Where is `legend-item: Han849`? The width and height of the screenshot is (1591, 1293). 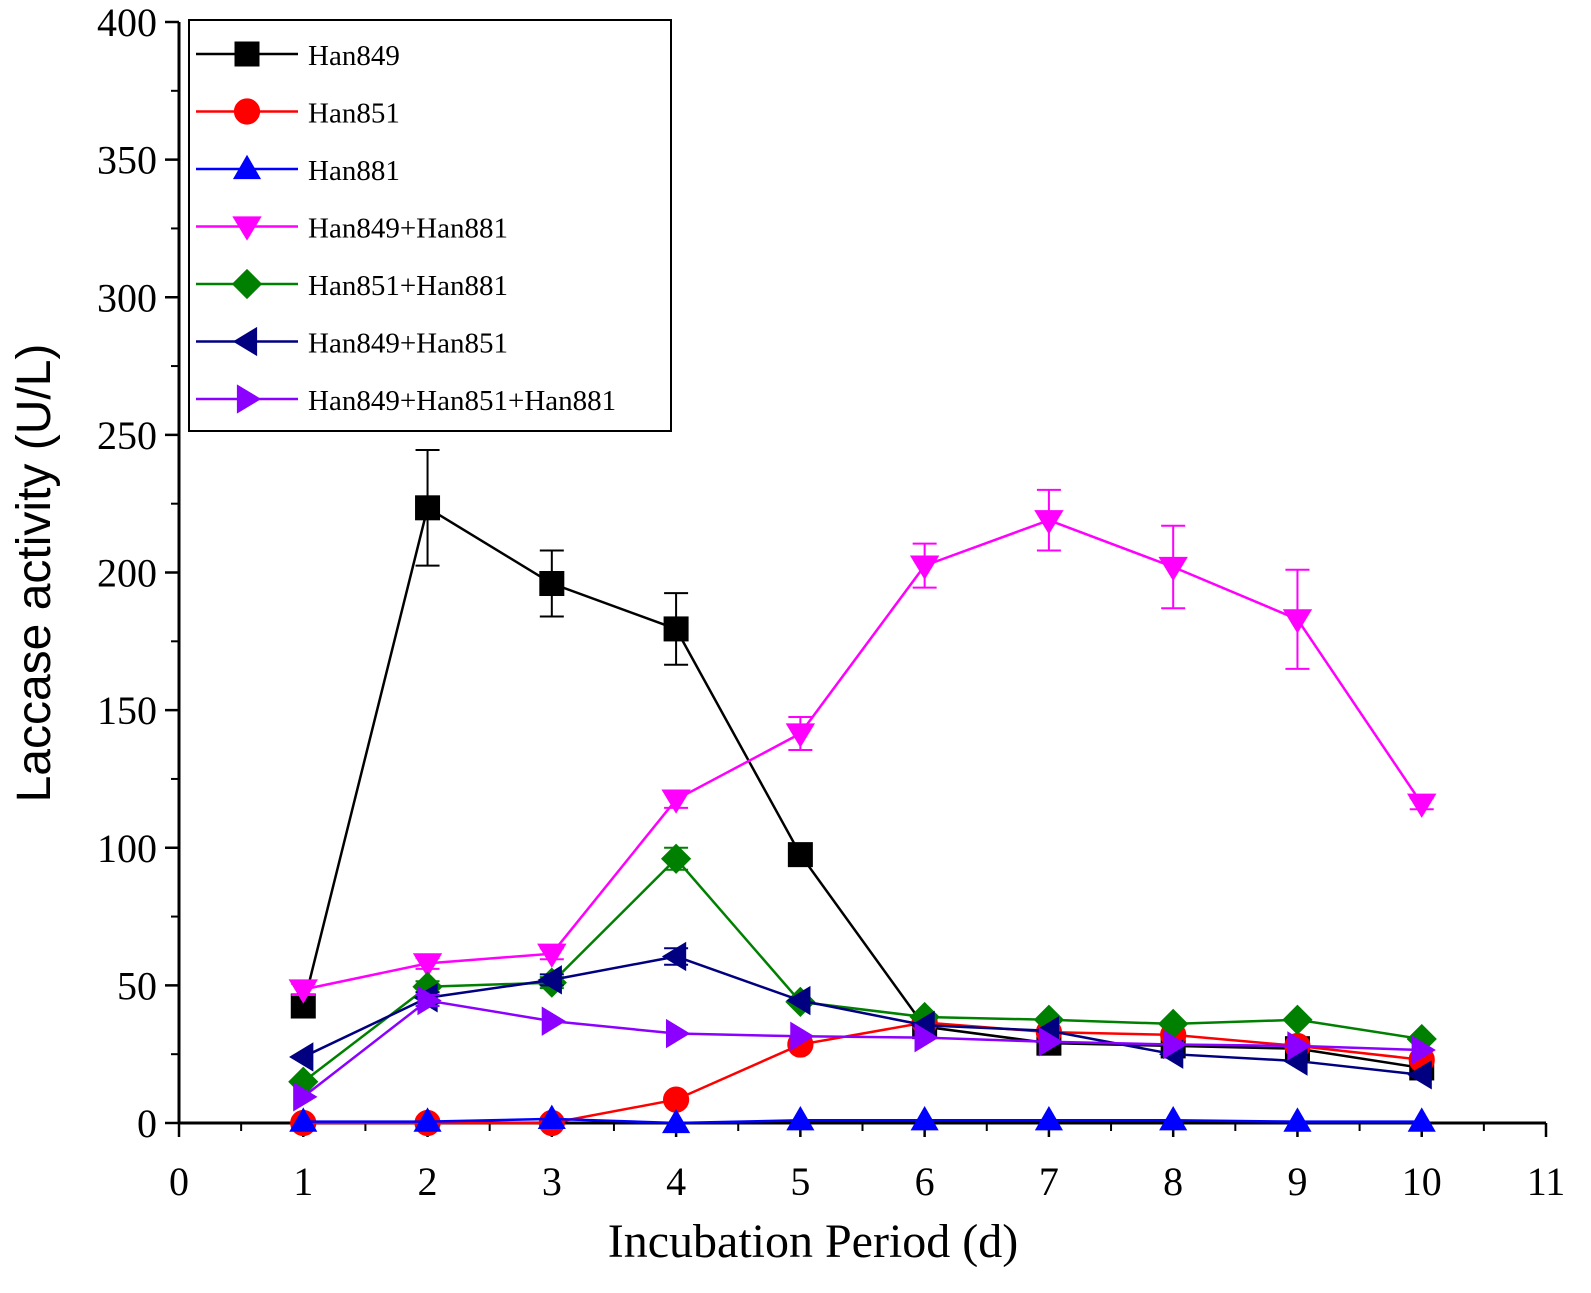 legend-item: Han849 is located at coordinates (298, 56).